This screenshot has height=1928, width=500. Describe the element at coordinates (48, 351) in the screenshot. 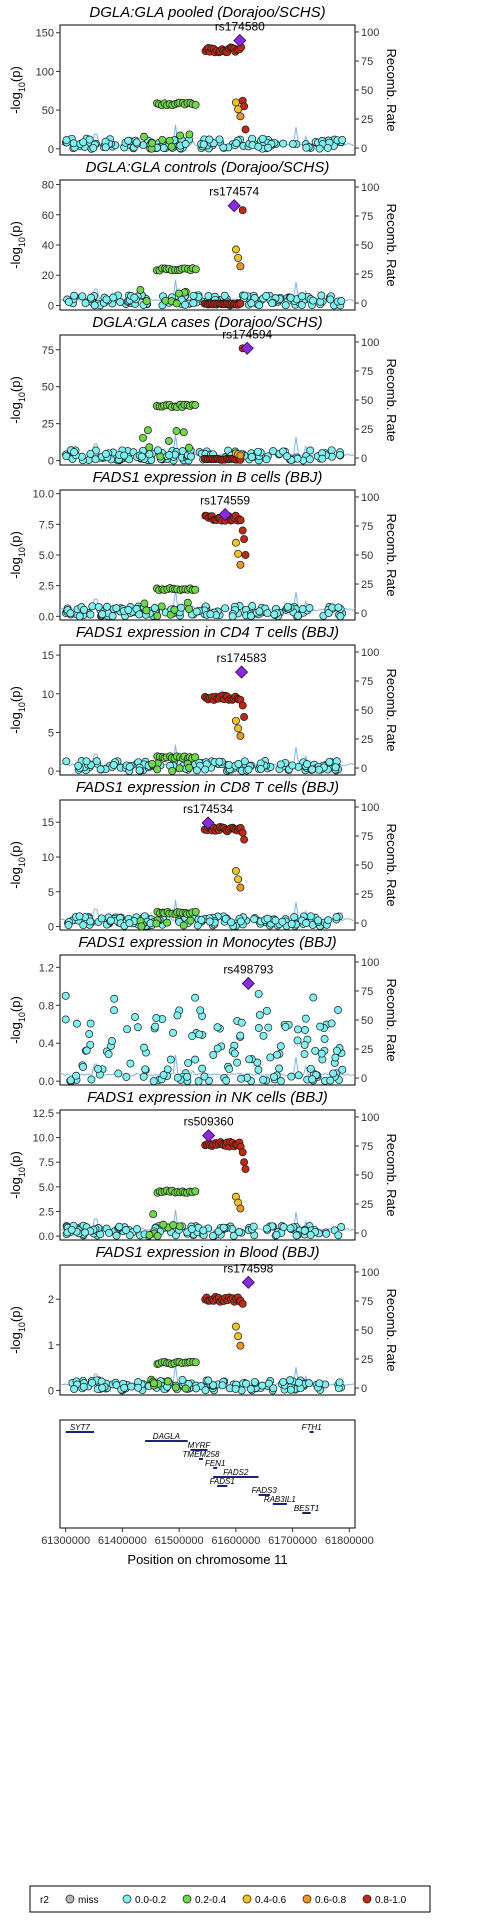

I see `y-tick-label: 75` at that location.